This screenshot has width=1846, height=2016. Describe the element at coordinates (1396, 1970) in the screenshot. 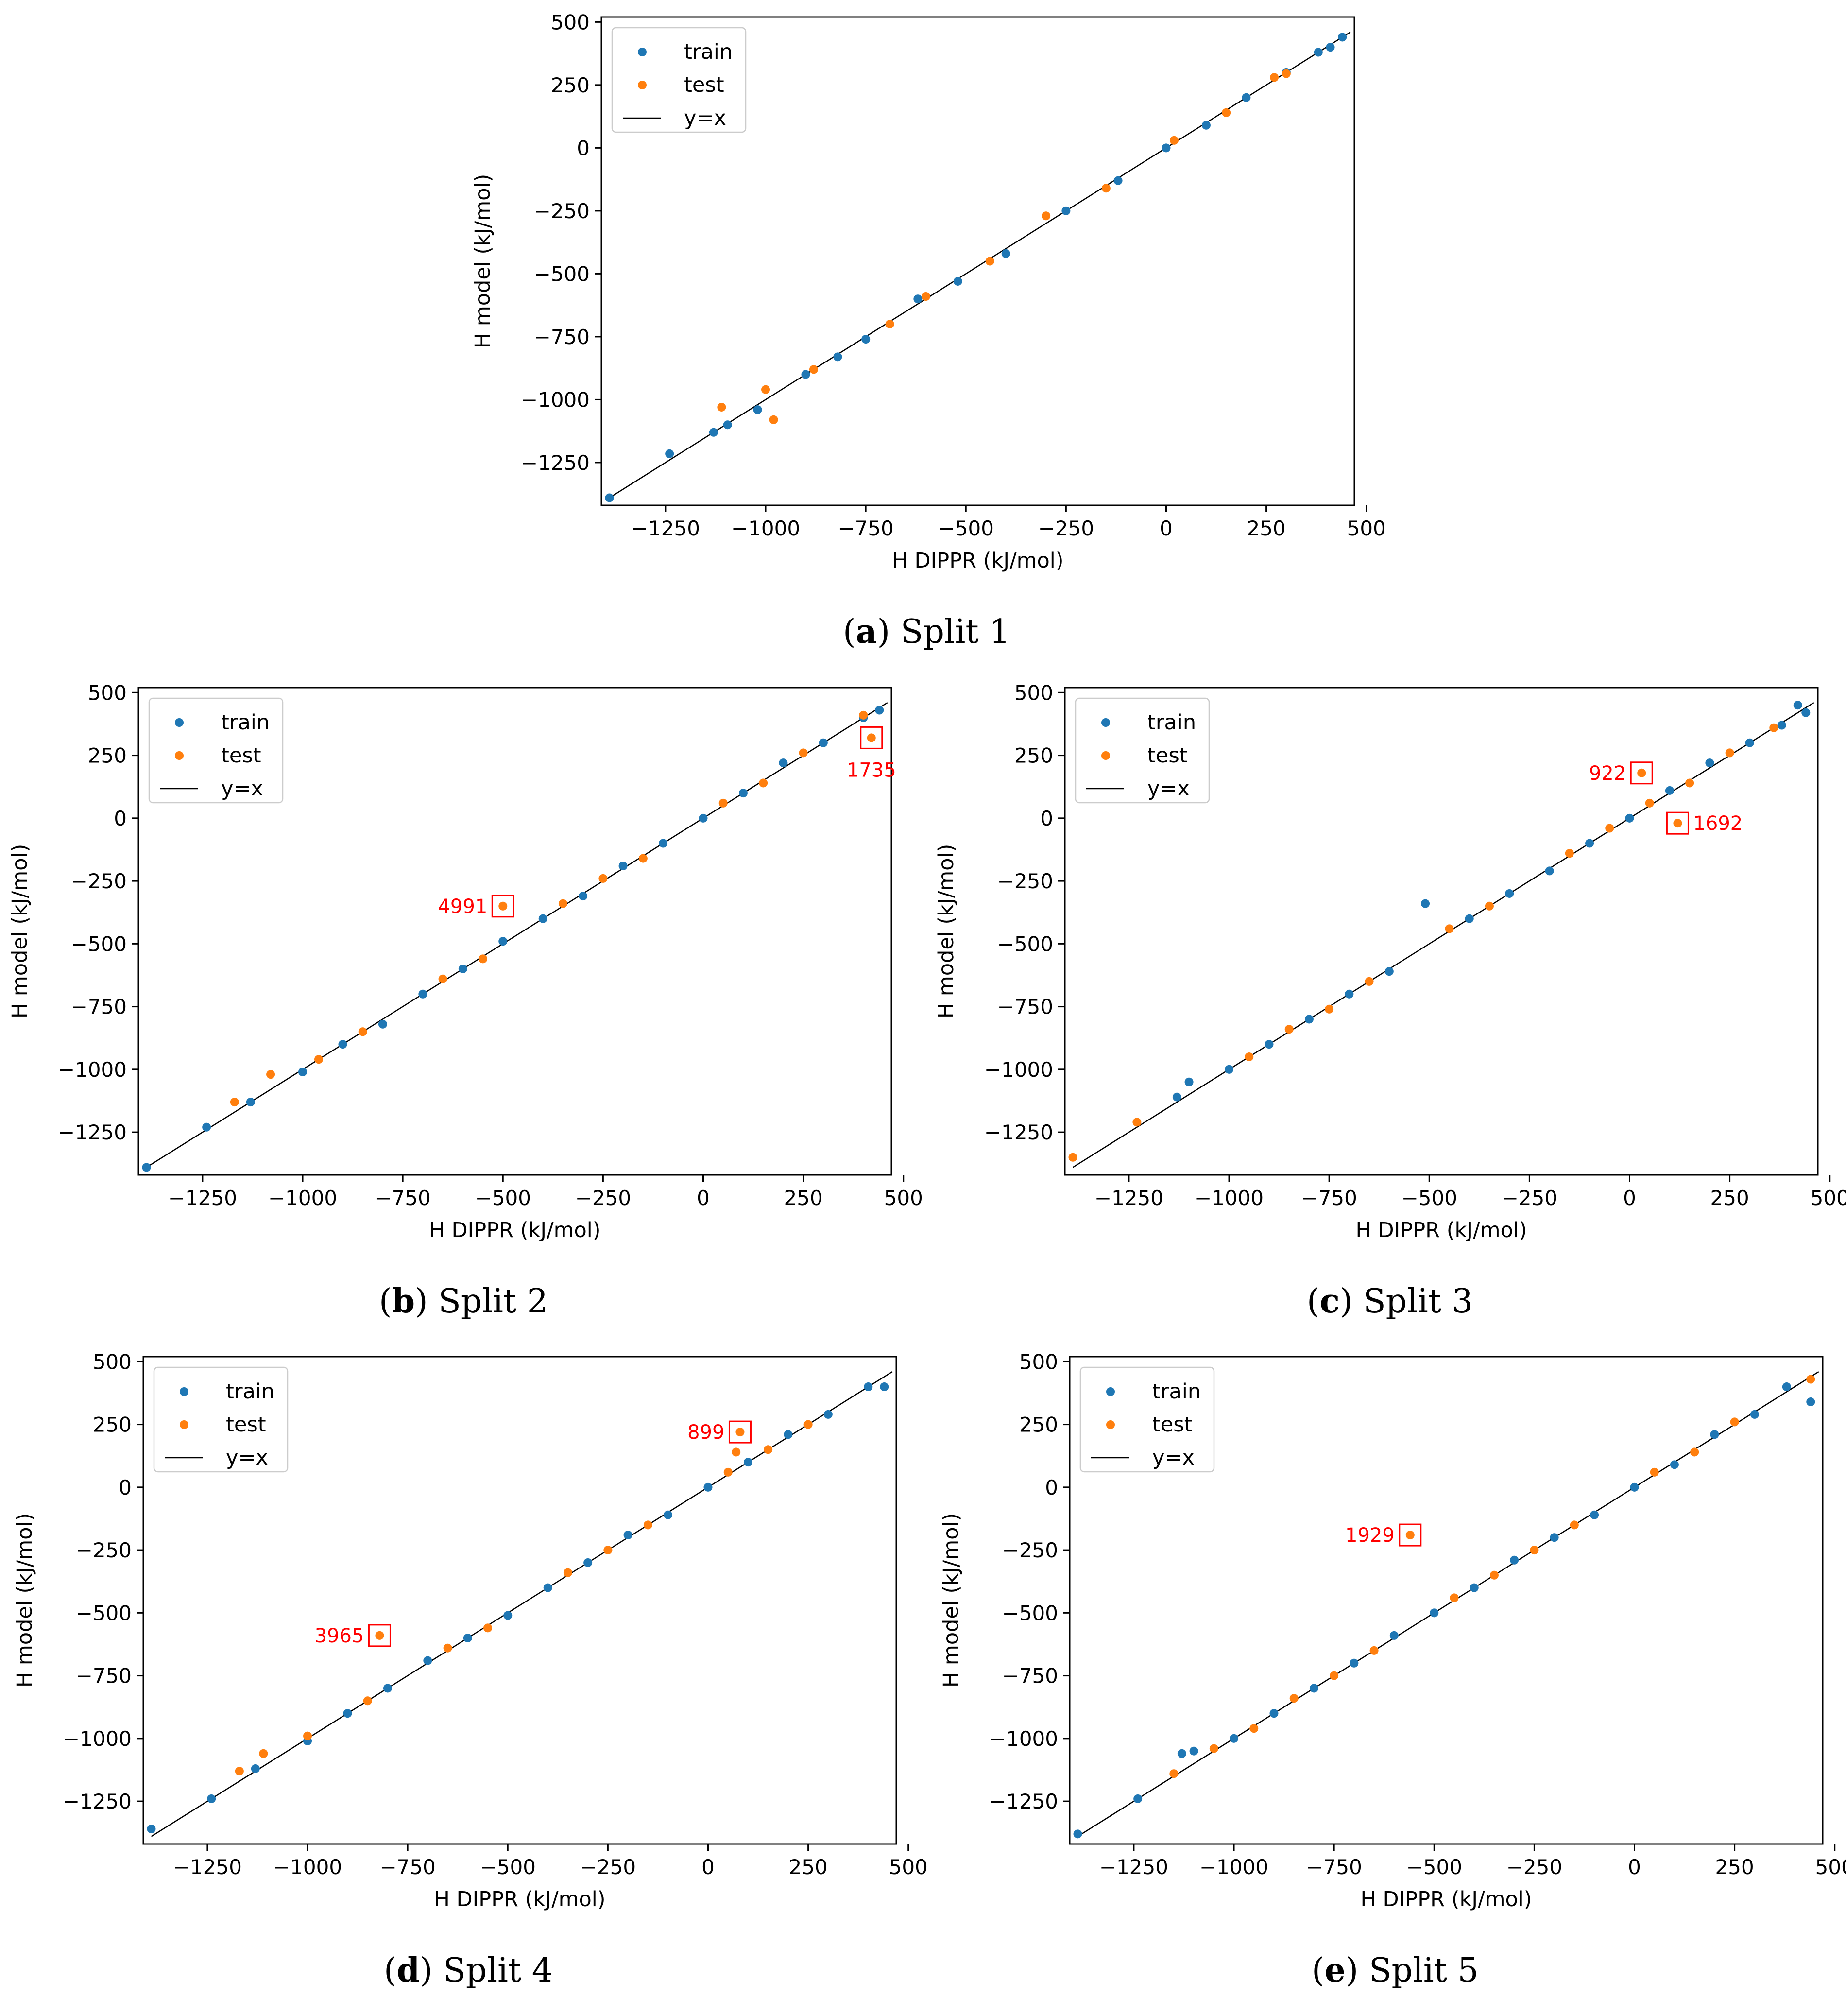

I see `caption-e: (e) Split 5` at that location.